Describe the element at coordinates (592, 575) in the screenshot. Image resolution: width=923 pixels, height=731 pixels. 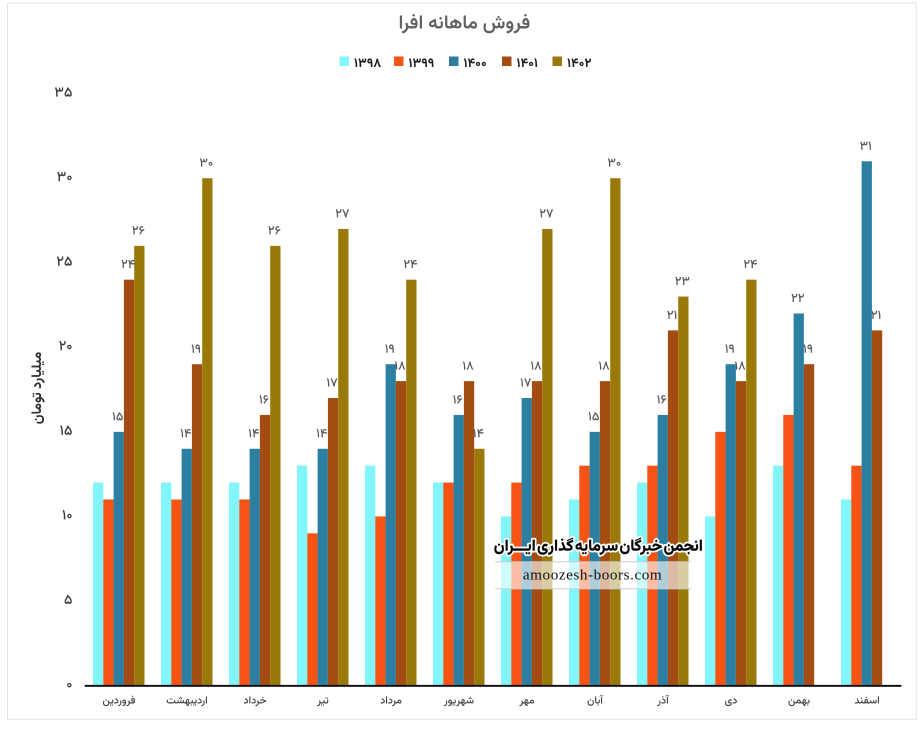
I see `svg-text: amoozesh-boors.com` at that location.